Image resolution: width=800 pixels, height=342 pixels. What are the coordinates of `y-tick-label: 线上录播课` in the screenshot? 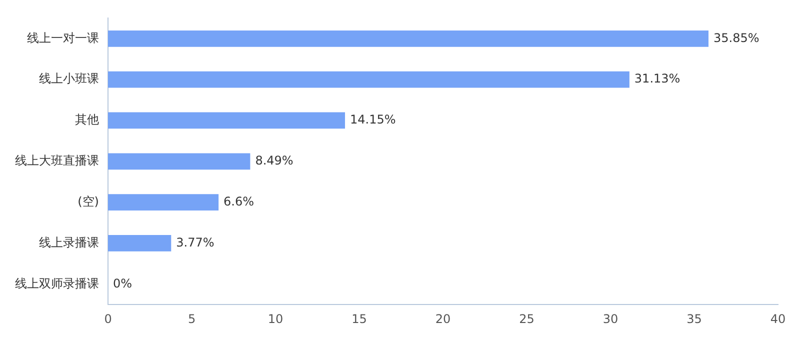 It's located at (69, 242).